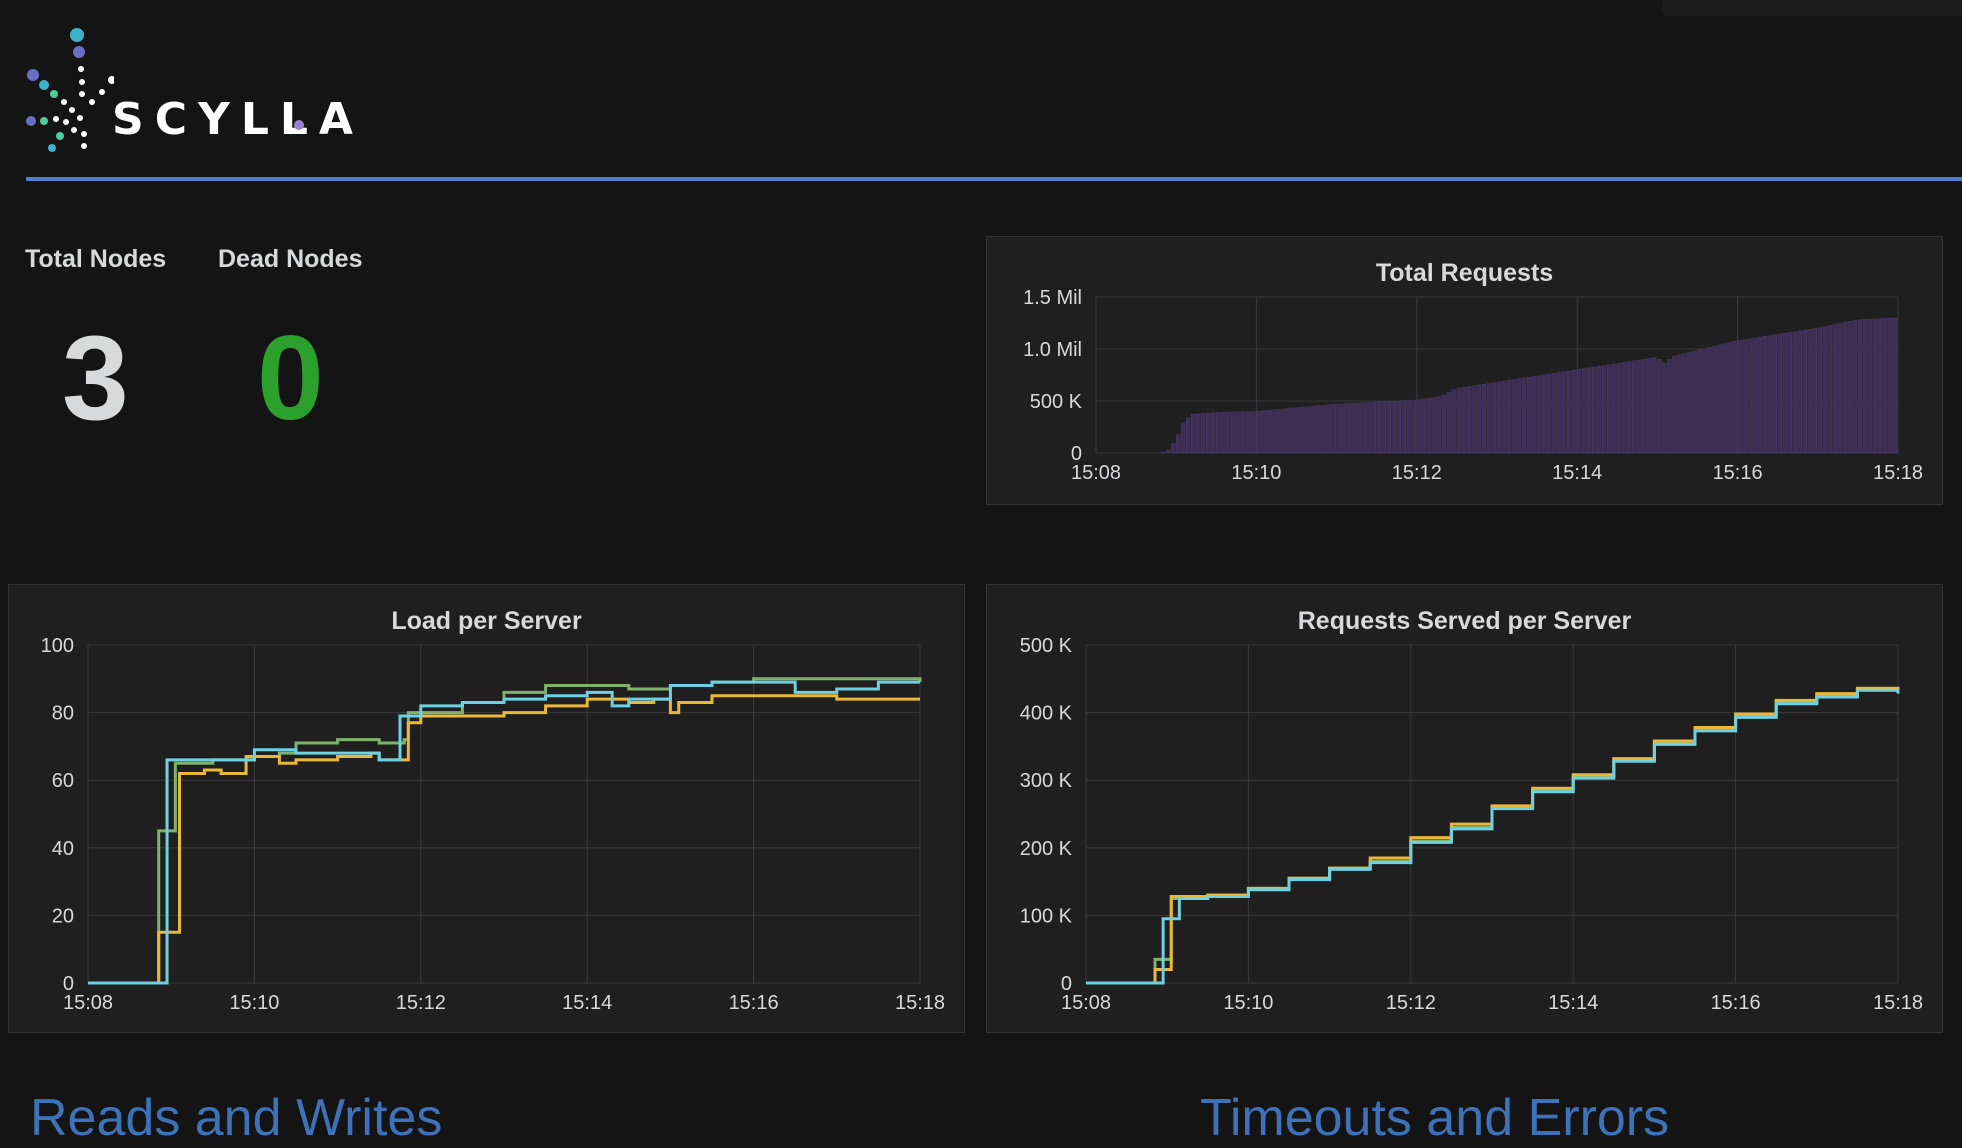 The height and width of the screenshot is (1148, 1962). I want to click on logo-wordmark: SCYLLA, so click(238, 119).